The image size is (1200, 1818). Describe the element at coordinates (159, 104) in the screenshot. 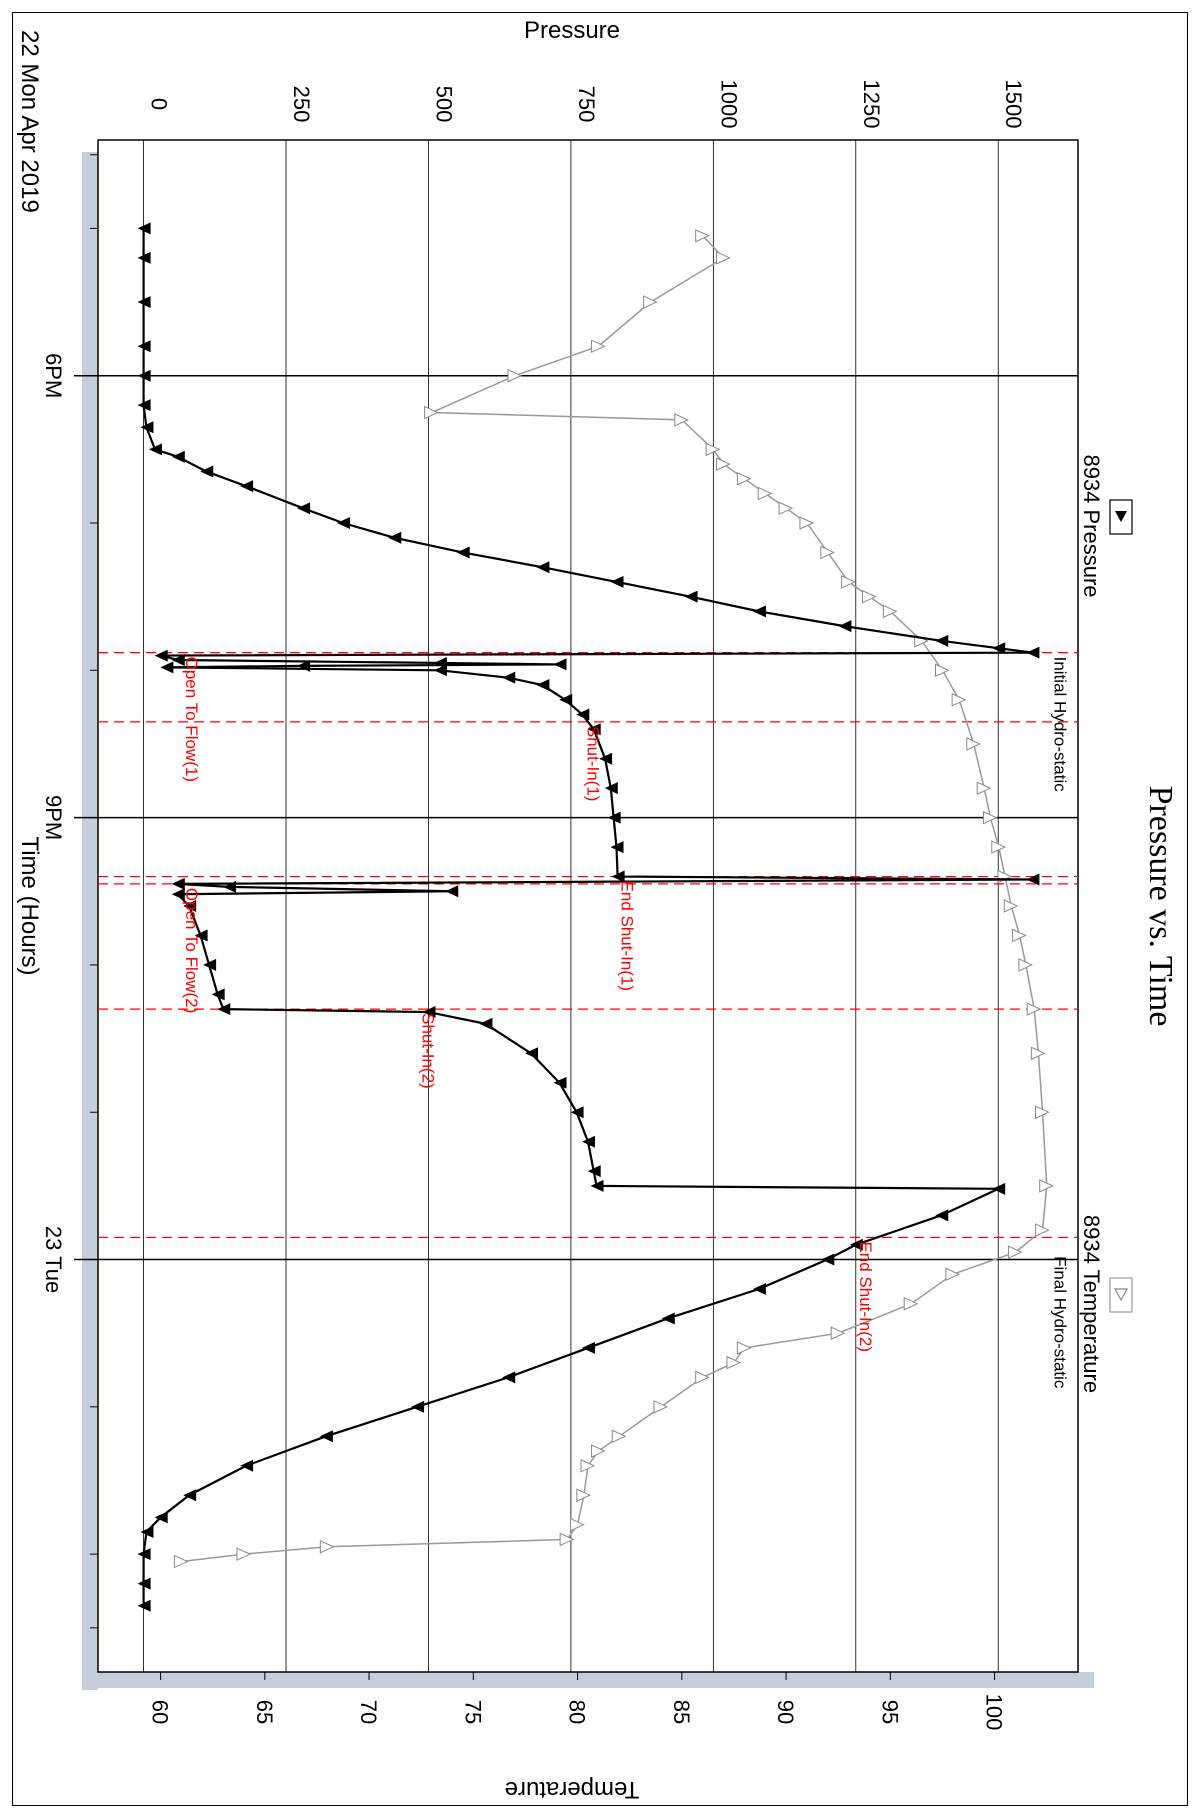

I see `pressure-tick-label: 0` at that location.